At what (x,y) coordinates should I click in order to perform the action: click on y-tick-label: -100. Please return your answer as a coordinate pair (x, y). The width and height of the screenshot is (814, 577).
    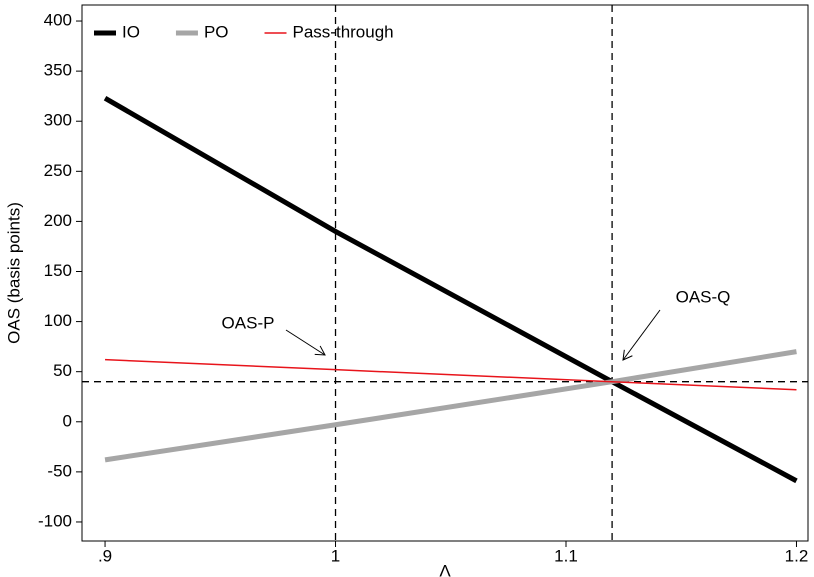
    Looking at the image, I should click on (55, 520).